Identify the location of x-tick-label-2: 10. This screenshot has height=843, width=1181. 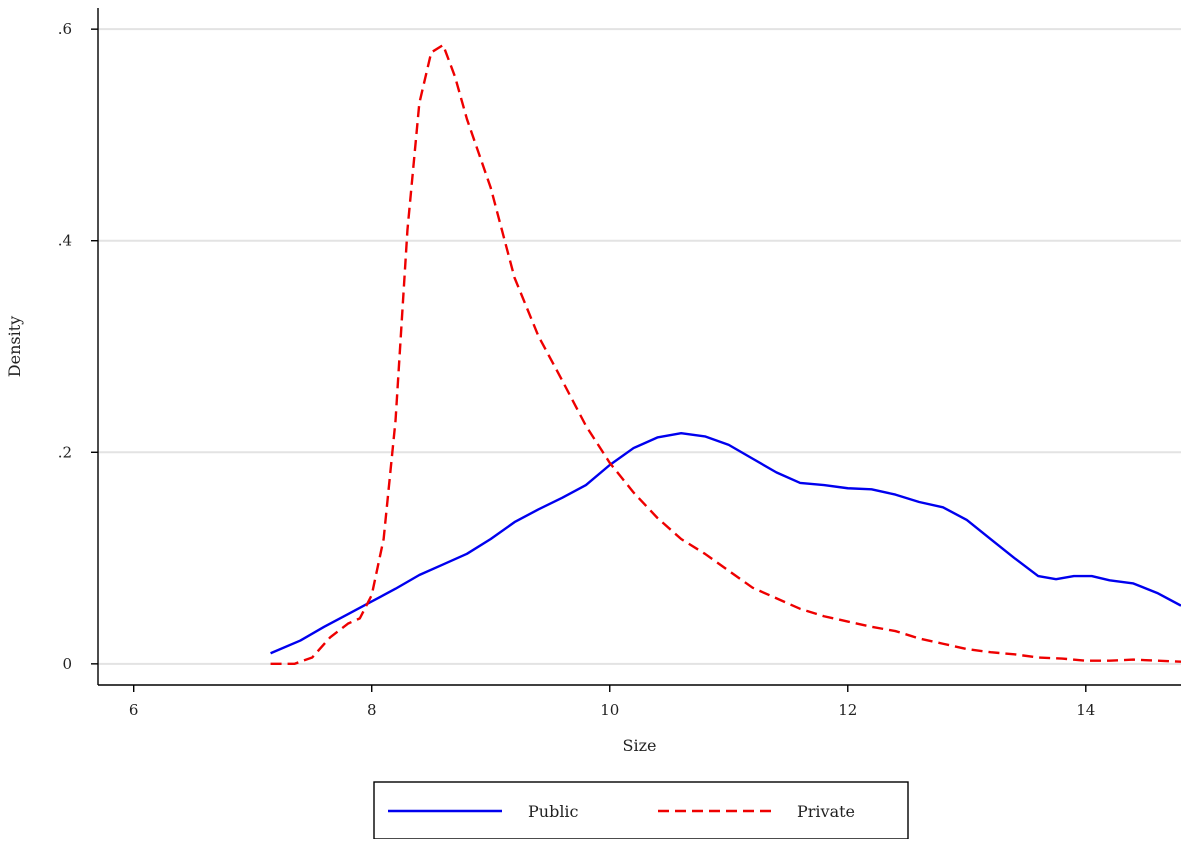
(609, 710).